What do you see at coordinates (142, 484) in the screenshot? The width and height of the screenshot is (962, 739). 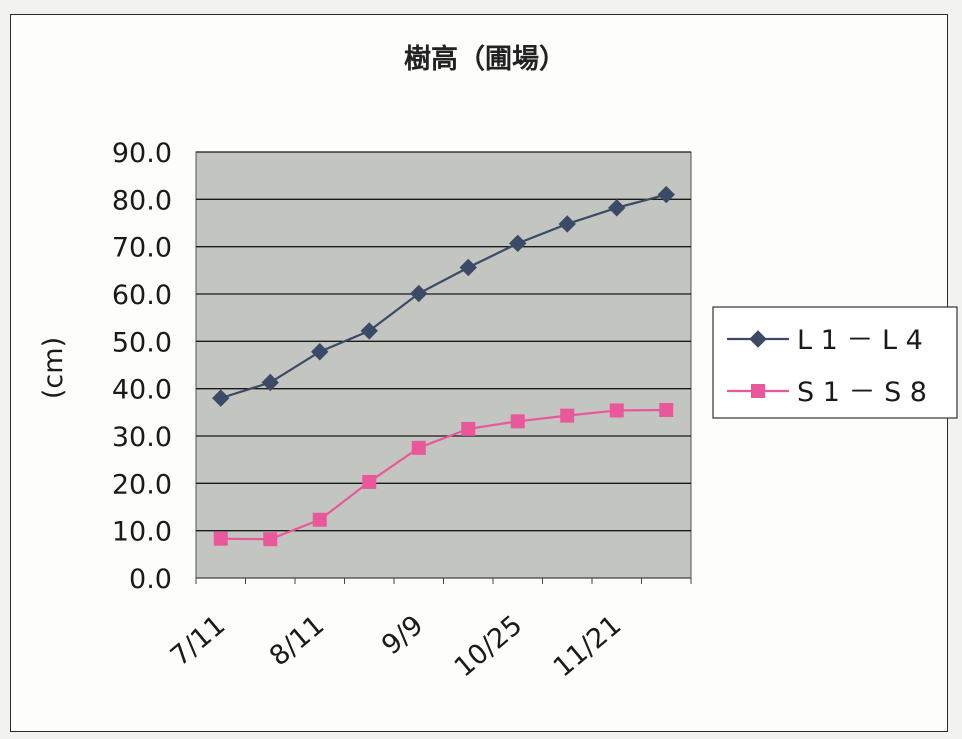 I see `y-tick-label: 20.0` at bounding box center [142, 484].